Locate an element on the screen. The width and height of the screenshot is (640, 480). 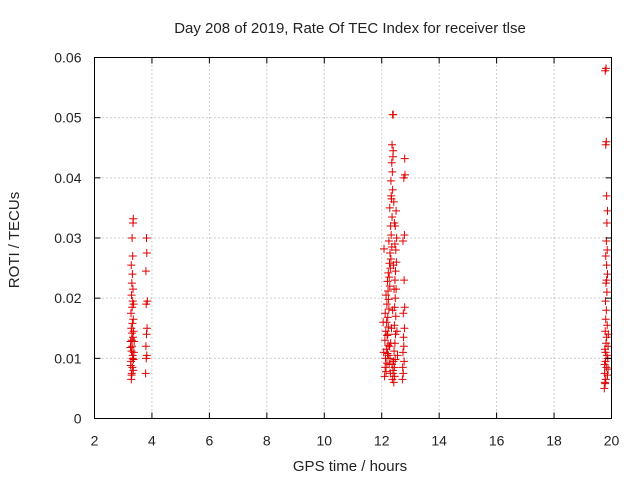
y-tick-label: 0.01 is located at coordinates (67, 358).